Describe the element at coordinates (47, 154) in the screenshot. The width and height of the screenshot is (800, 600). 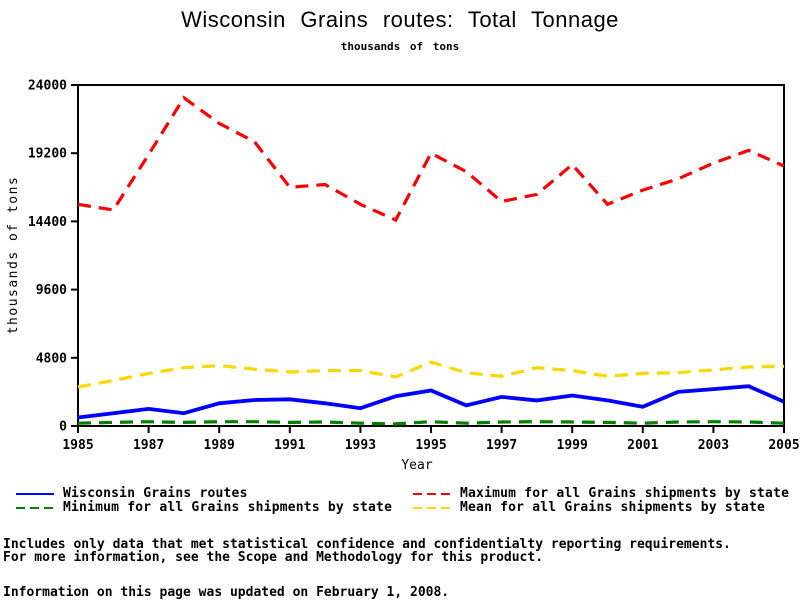
I see `y-tick-label: 19200` at that location.